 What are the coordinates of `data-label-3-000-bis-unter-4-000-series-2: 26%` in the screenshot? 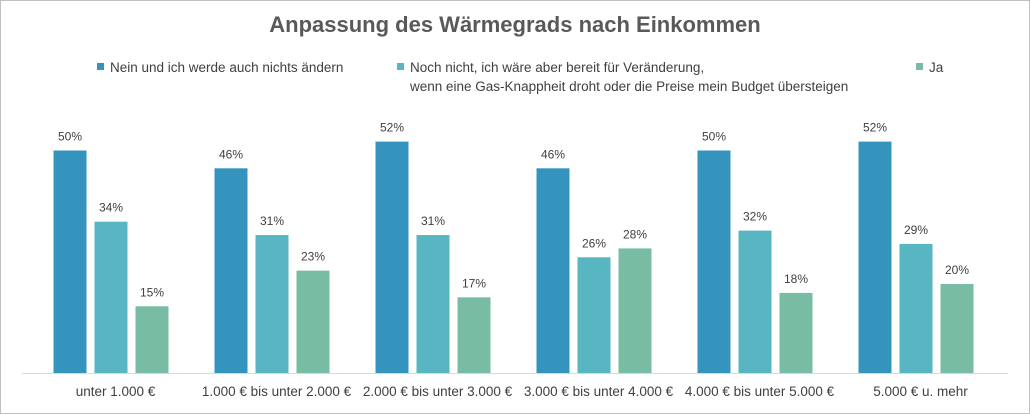 It's located at (594, 243).